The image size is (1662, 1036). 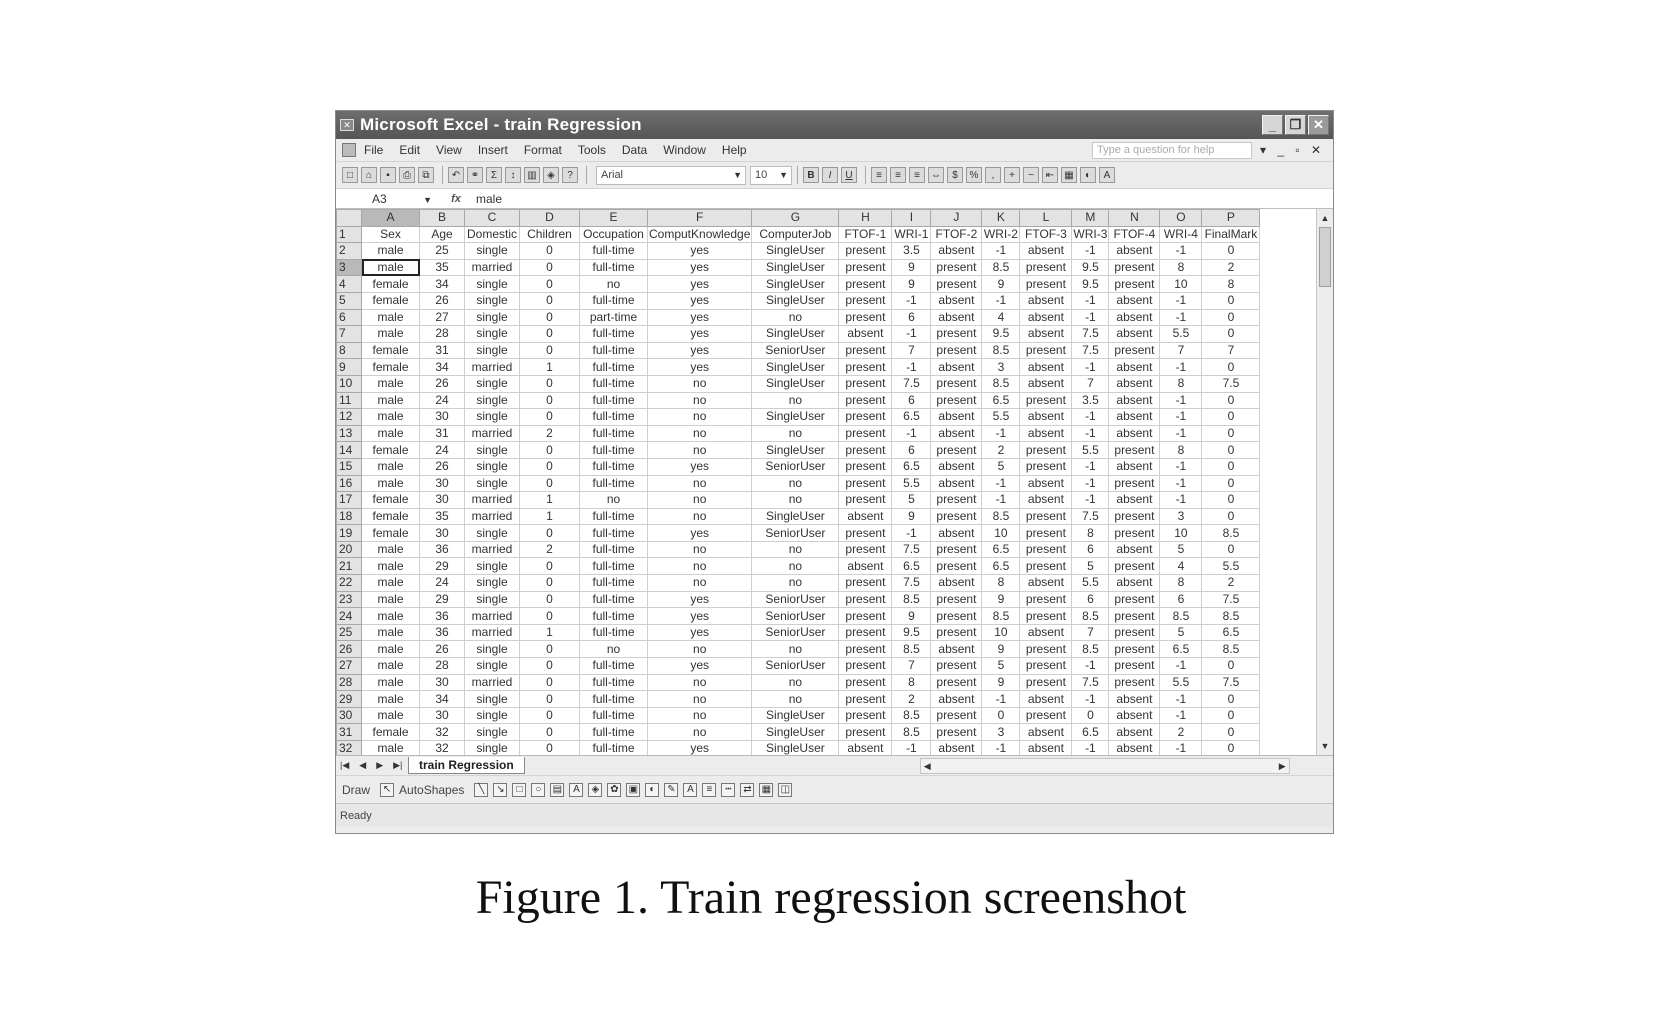 What do you see at coordinates (911, 566) in the screenshot?
I see `cell-i21: 6.5` at bounding box center [911, 566].